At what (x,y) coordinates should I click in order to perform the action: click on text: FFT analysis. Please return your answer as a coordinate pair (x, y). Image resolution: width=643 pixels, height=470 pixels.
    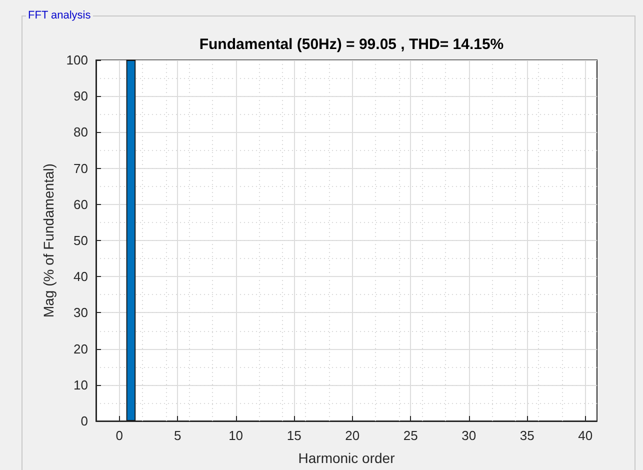
    Looking at the image, I should click on (60, 16).